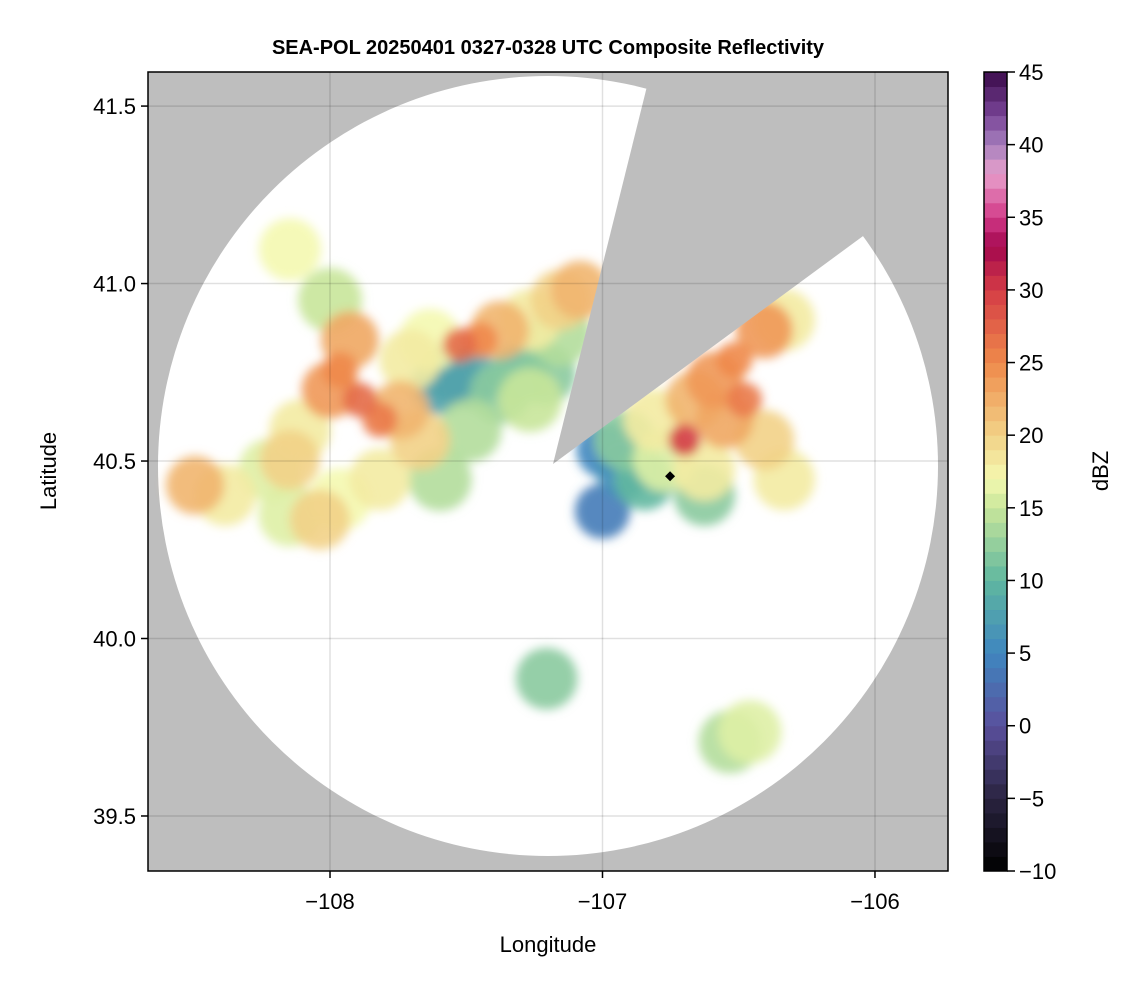 This screenshot has width=1146, height=995. I want to click on y-tick-label: 40.0, so click(114, 639).